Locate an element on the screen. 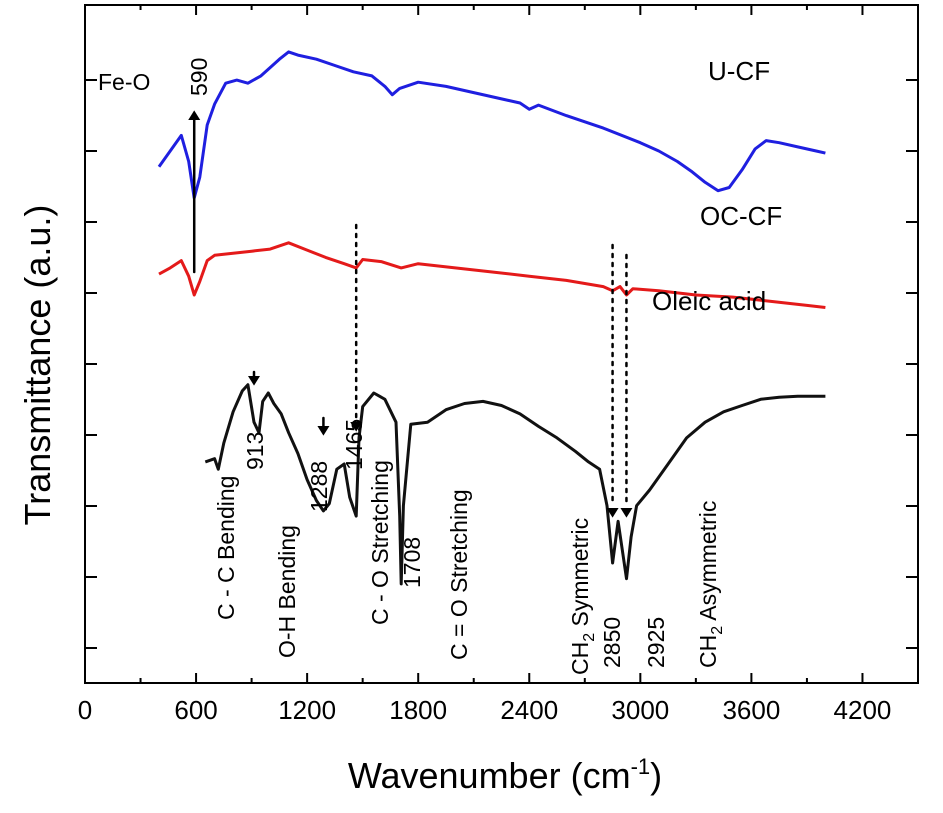 The width and height of the screenshot is (943, 813). annotation-1708-value: 1708 is located at coordinates (412, 562).